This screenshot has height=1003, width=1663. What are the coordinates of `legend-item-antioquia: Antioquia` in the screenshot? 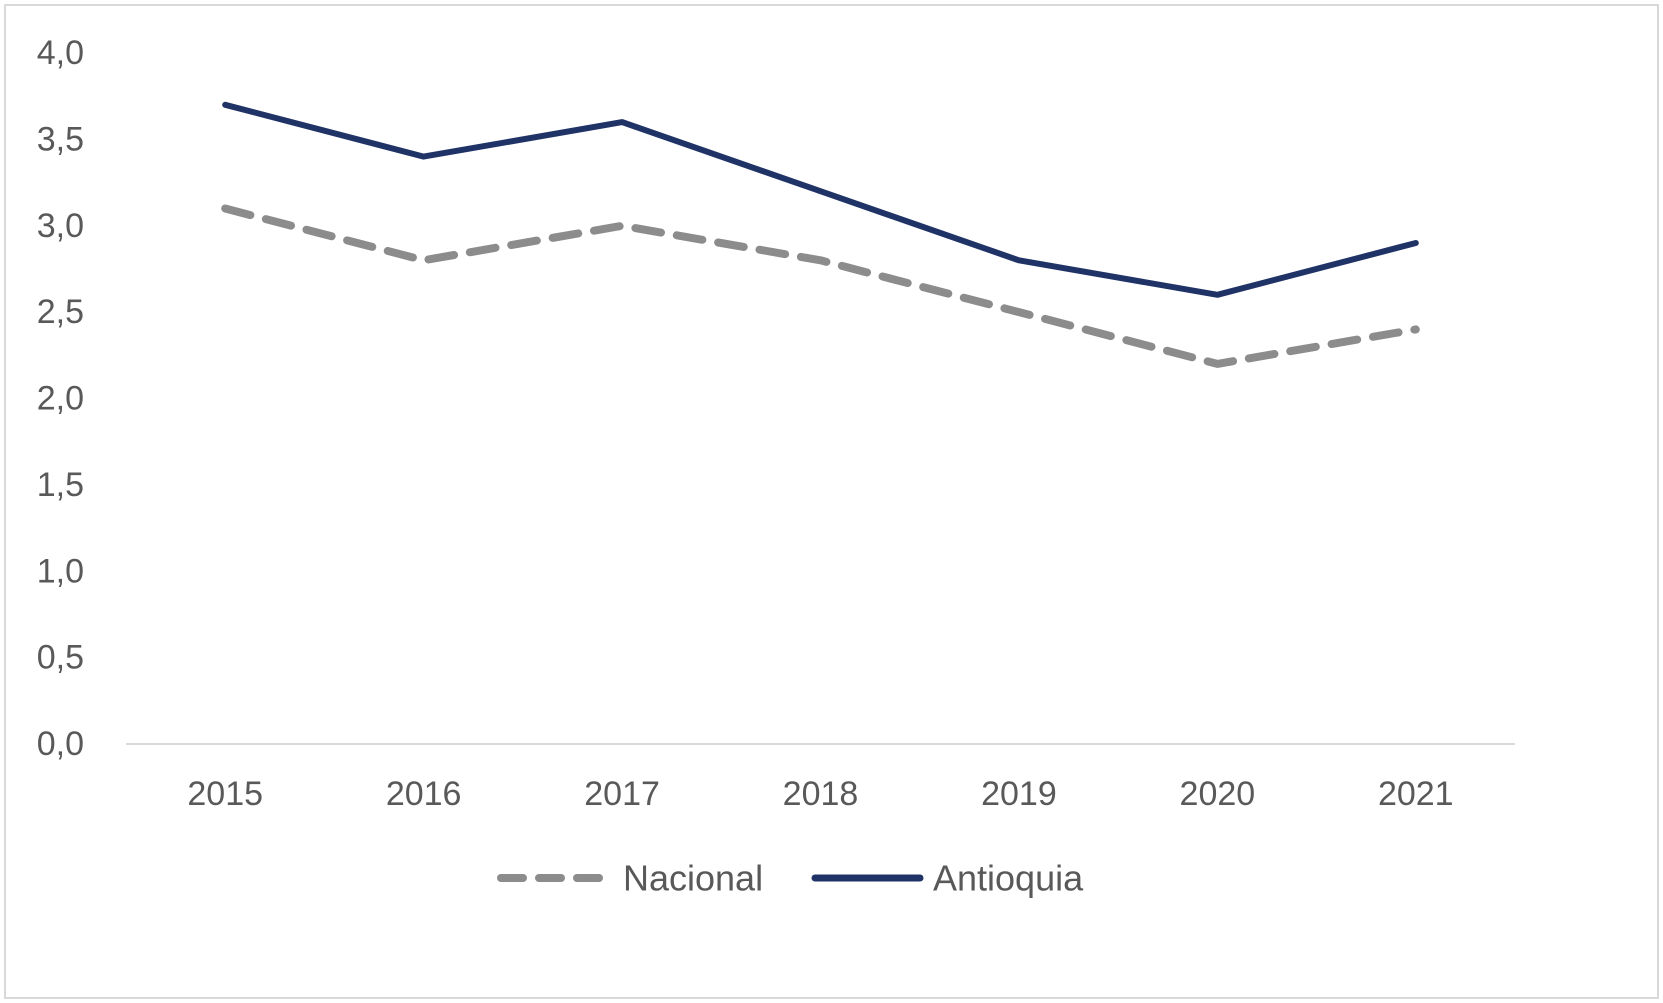 It's located at (947, 878).